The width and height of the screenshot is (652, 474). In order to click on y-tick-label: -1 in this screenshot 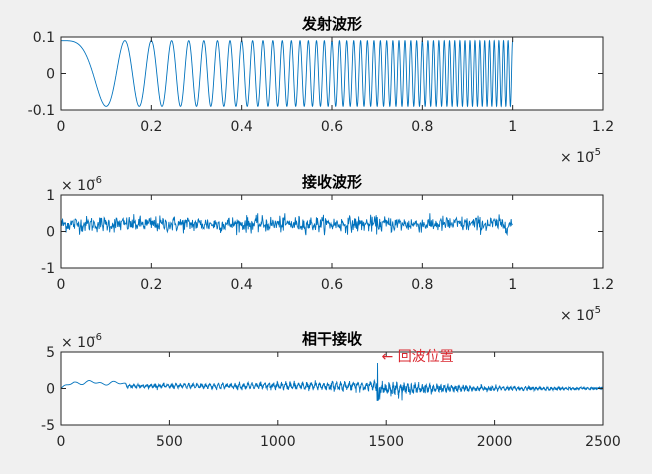, I will do `click(48, 269)`.